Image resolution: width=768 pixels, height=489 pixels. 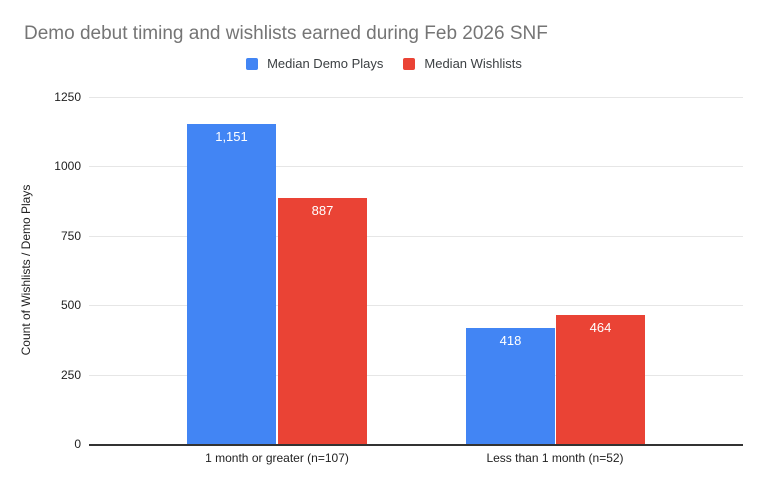 What do you see at coordinates (252, 63) in the screenshot?
I see `legend-swatch-blue` at bounding box center [252, 63].